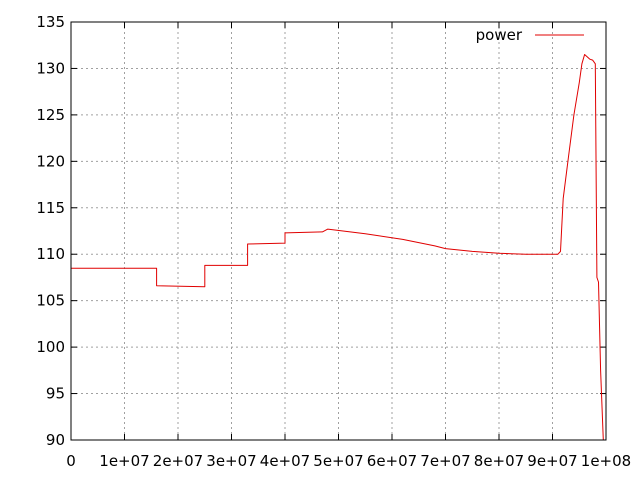 This screenshot has height=480, width=640. What do you see at coordinates (50, 161) in the screenshot?
I see `y-tick-label: 120` at bounding box center [50, 161].